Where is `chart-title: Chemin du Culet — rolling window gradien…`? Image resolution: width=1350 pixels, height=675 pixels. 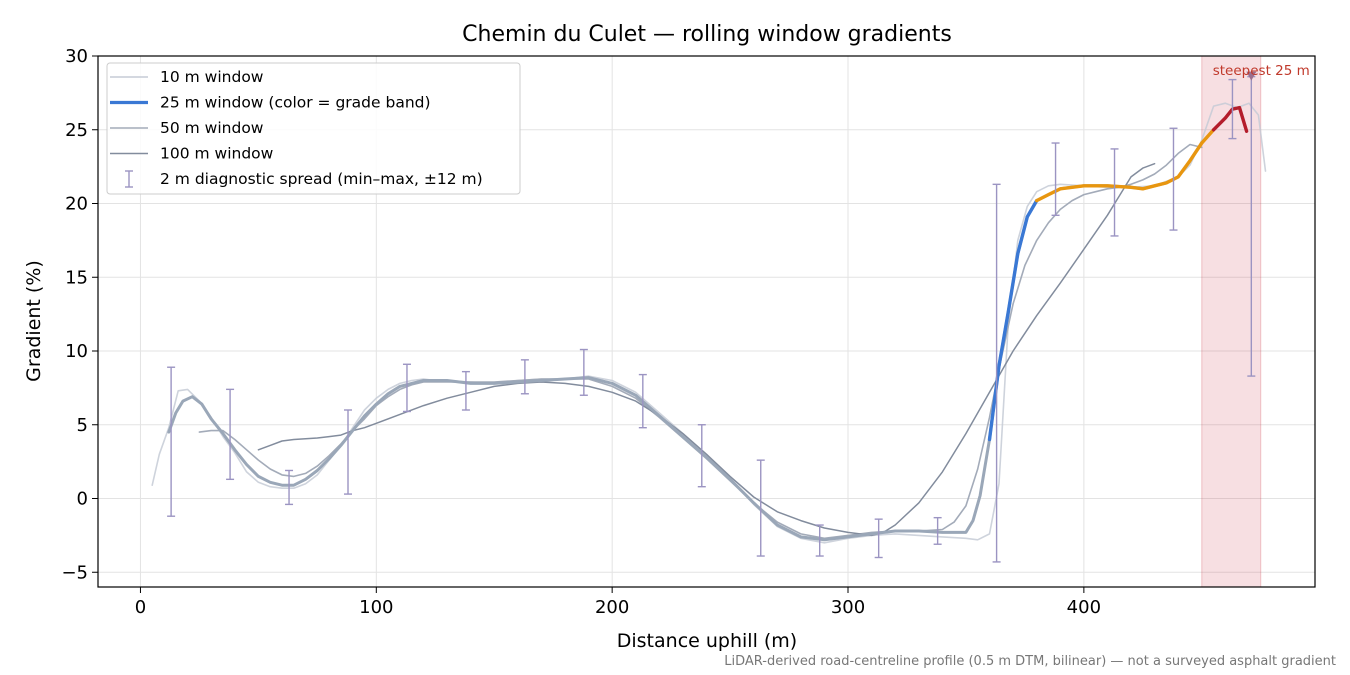
chart-title: Chemin du Culet — rolling window gradien… is located at coordinates (707, 34).